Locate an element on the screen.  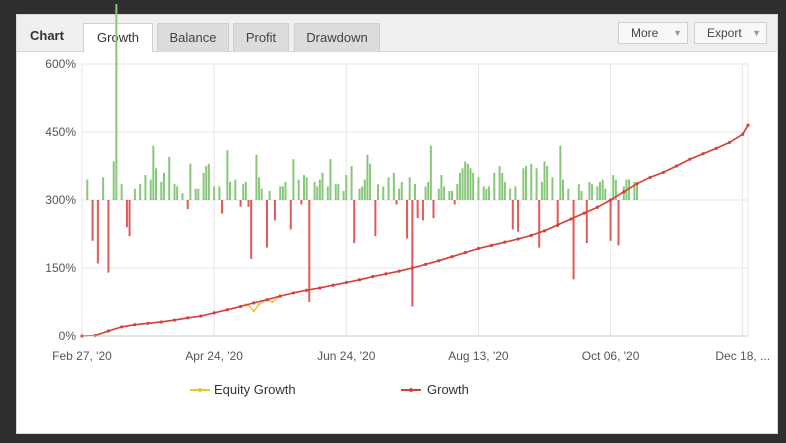
tab-growth: Growth is located at coordinates (118, 37).